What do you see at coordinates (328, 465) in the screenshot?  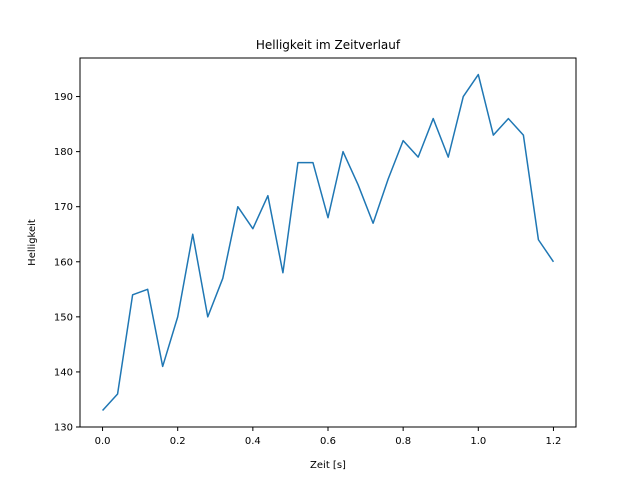 I see `x-axis-title: Zeit [s]` at bounding box center [328, 465].